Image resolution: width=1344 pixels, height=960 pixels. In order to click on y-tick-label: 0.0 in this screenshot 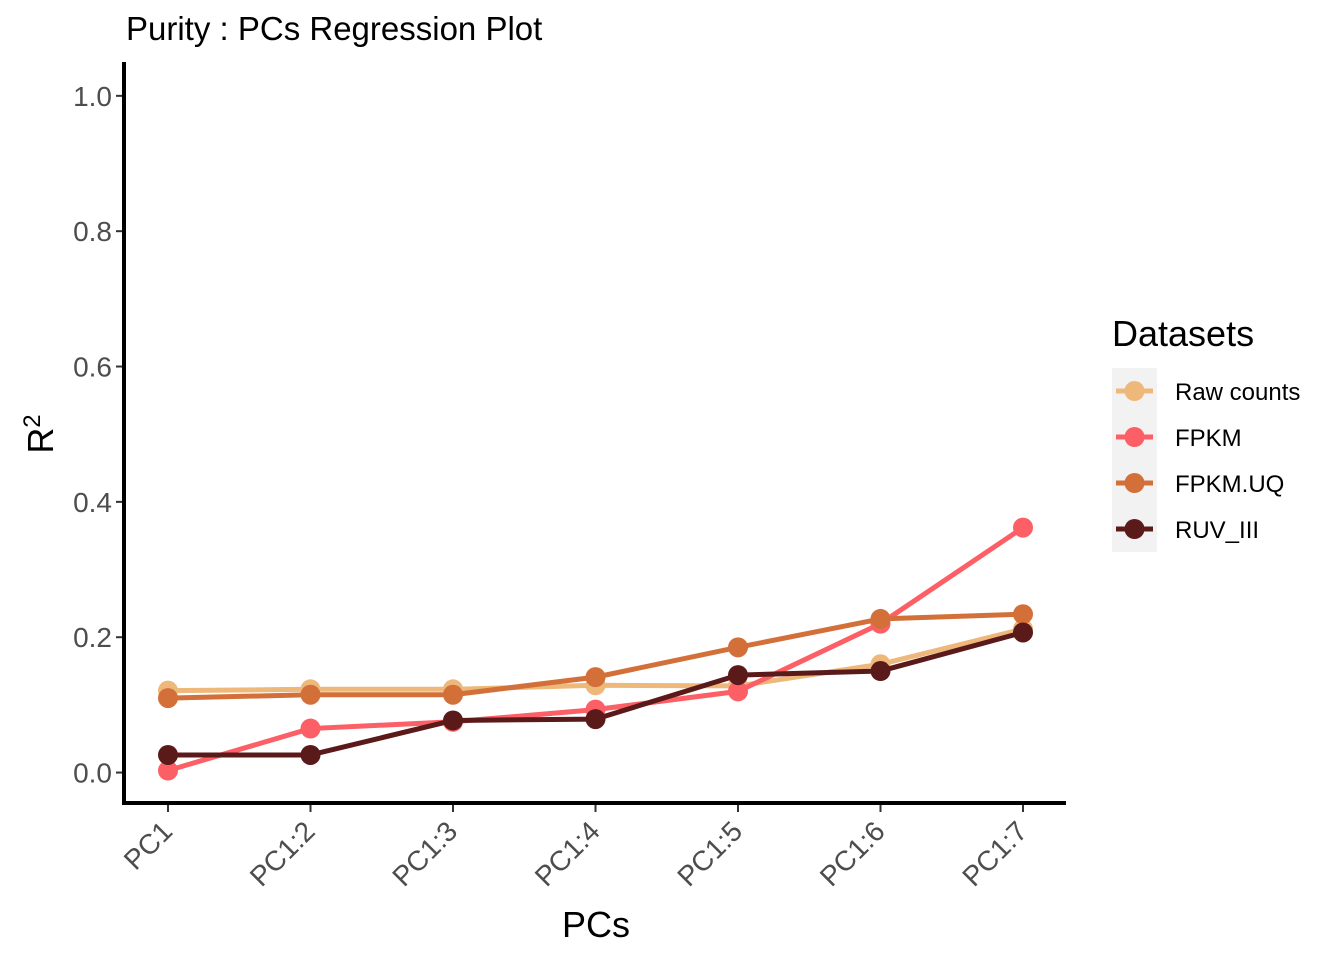, I will do `click(92, 773)`.